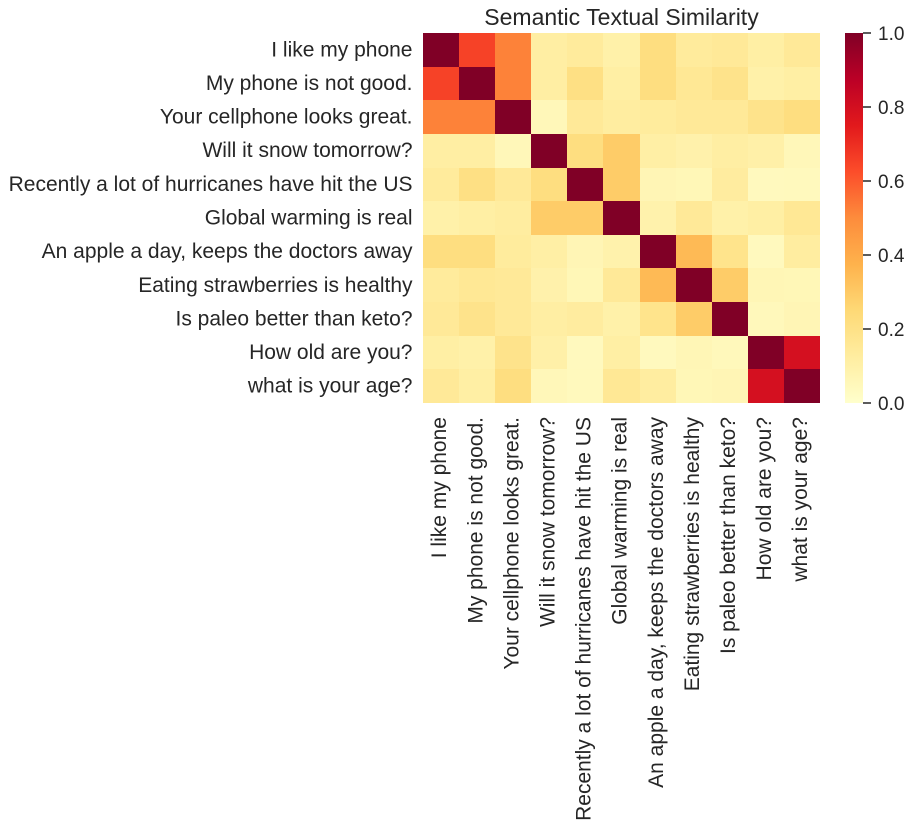 This screenshot has height=831, width=915. Describe the element at coordinates (891, 256) in the screenshot. I see `svg-text: 0.4` at that location.